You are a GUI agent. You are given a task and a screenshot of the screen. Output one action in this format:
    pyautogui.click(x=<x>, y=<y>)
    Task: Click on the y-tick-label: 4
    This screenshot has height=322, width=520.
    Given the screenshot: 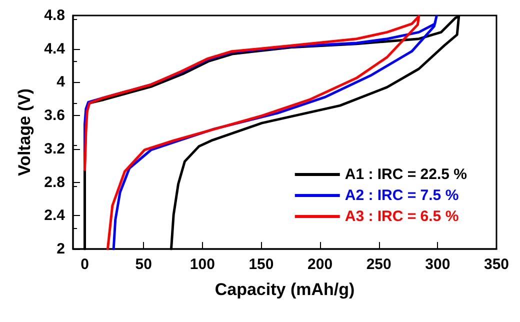 What is the action you would take?
    pyautogui.click(x=61, y=82)
    